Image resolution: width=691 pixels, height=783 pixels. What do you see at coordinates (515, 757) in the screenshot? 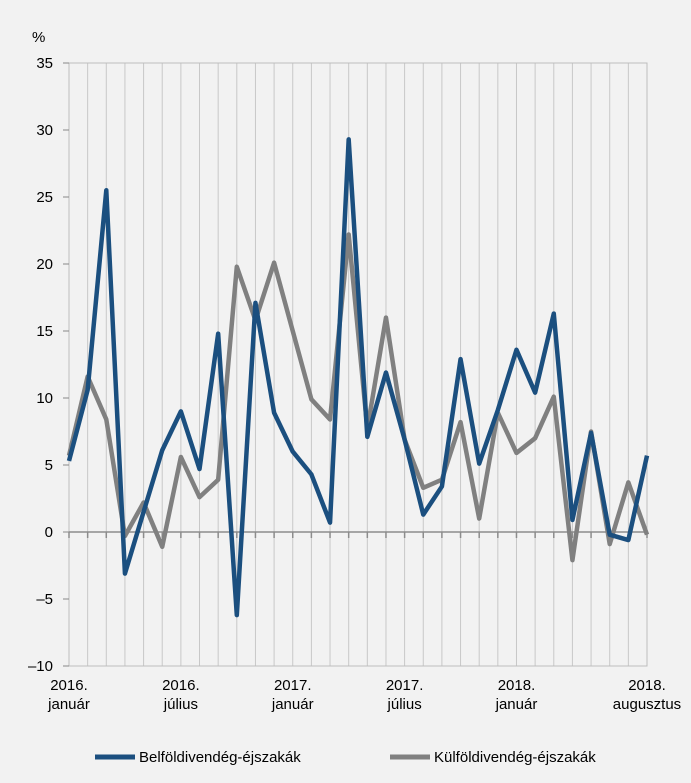
I see `legend-label: Külföldivendég-éjszakák` at bounding box center [515, 757].